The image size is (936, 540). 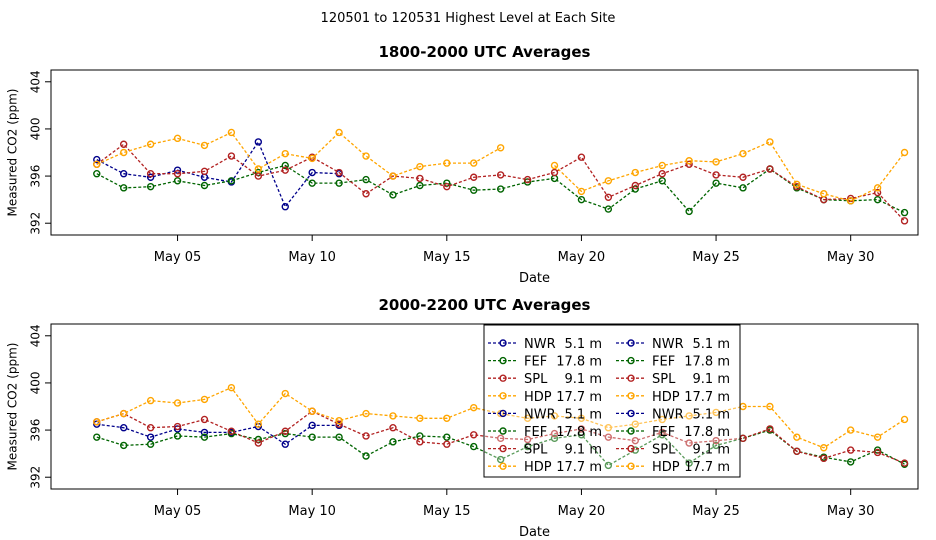 What do you see at coordinates (612, 401) in the screenshot?
I see `legend-box` at bounding box center [612, 401].